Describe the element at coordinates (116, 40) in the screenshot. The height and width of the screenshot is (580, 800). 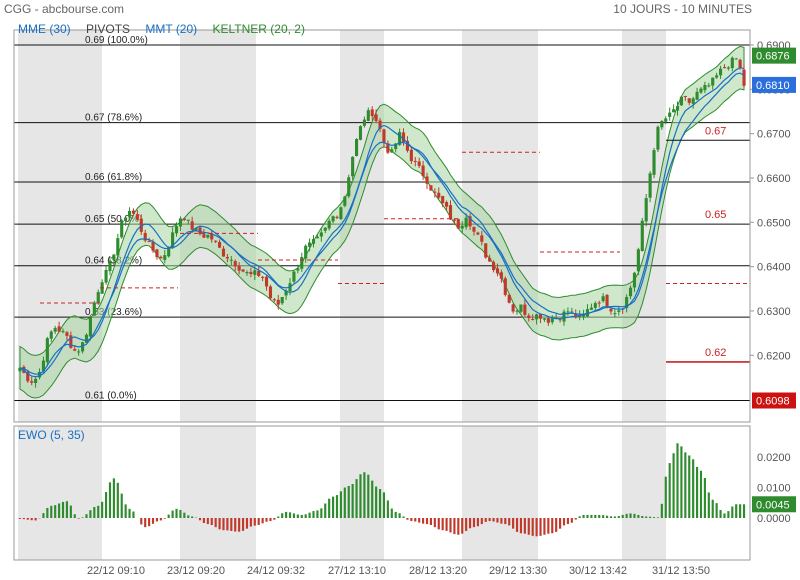
I see `fib-level-label: 0.69 (100.0%)` at that location.